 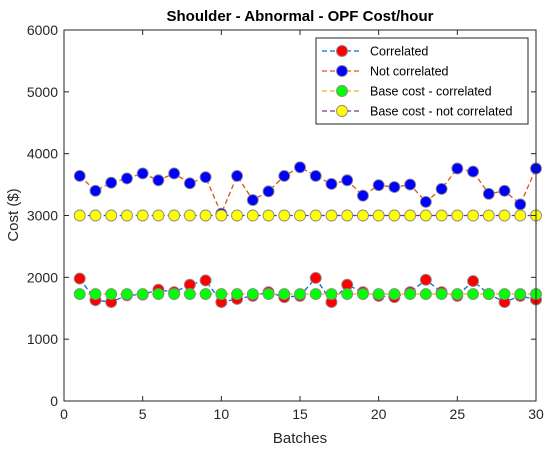 What do you see at coordinates (42, 154) in the screenshot?
I see `y-tick-label: 4000` at bounding box center [42, 154].